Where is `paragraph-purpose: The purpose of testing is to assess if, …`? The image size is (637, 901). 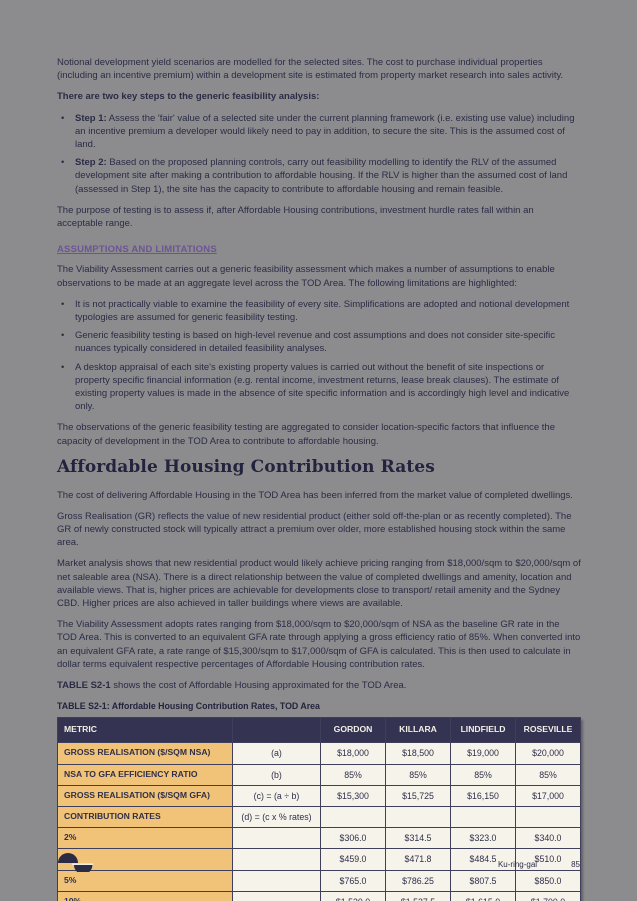 paragraph-purpose: The purpose of testing is to assess if, … is located at coordinates (295, 217).